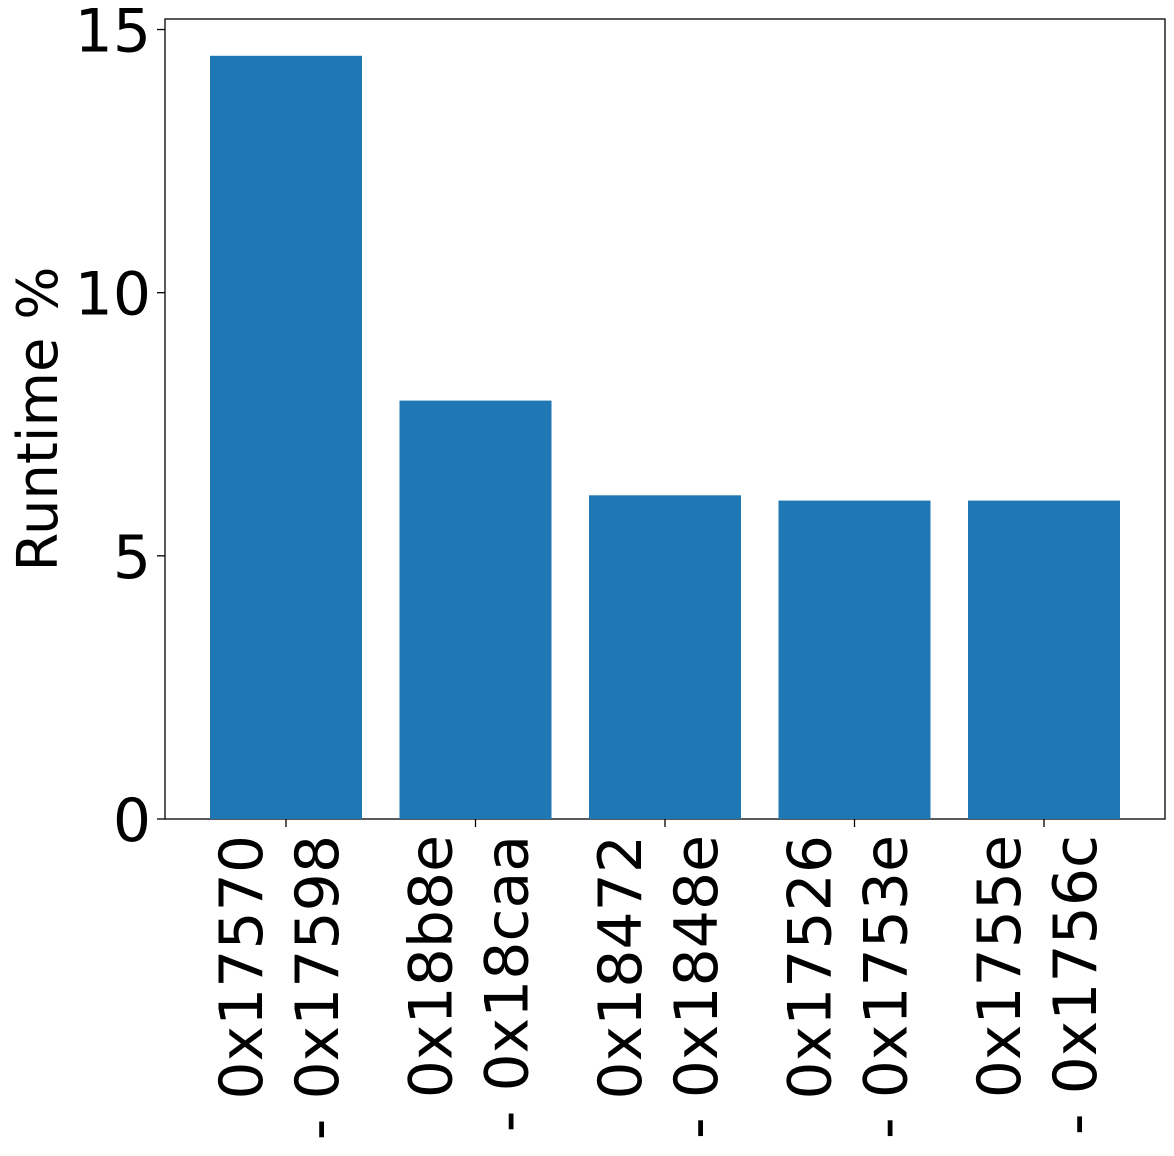  Describe the element at coordinates (849, 987) in the screenshot. I see `x-tick-label: 0x17526- 0x1753e` at that location.